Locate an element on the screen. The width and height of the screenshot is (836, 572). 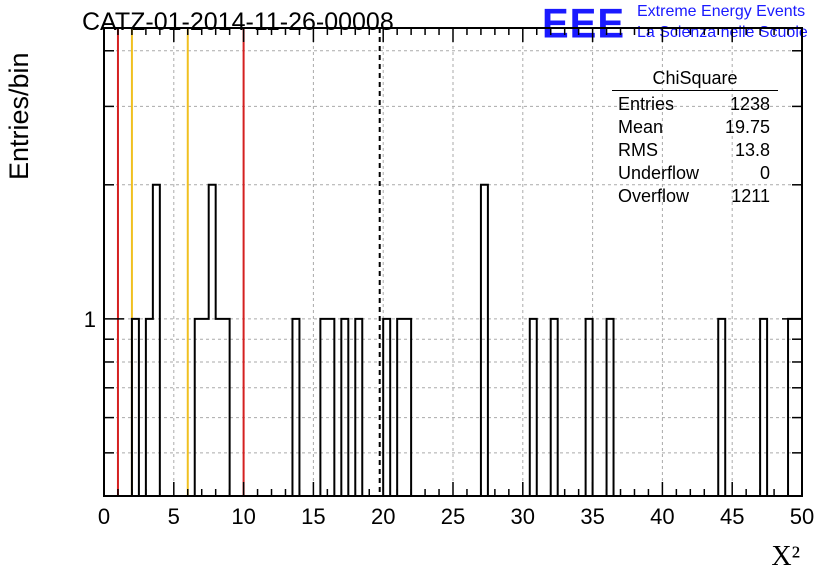
x-tick-label: 45 is located at coordinates (732, 516).